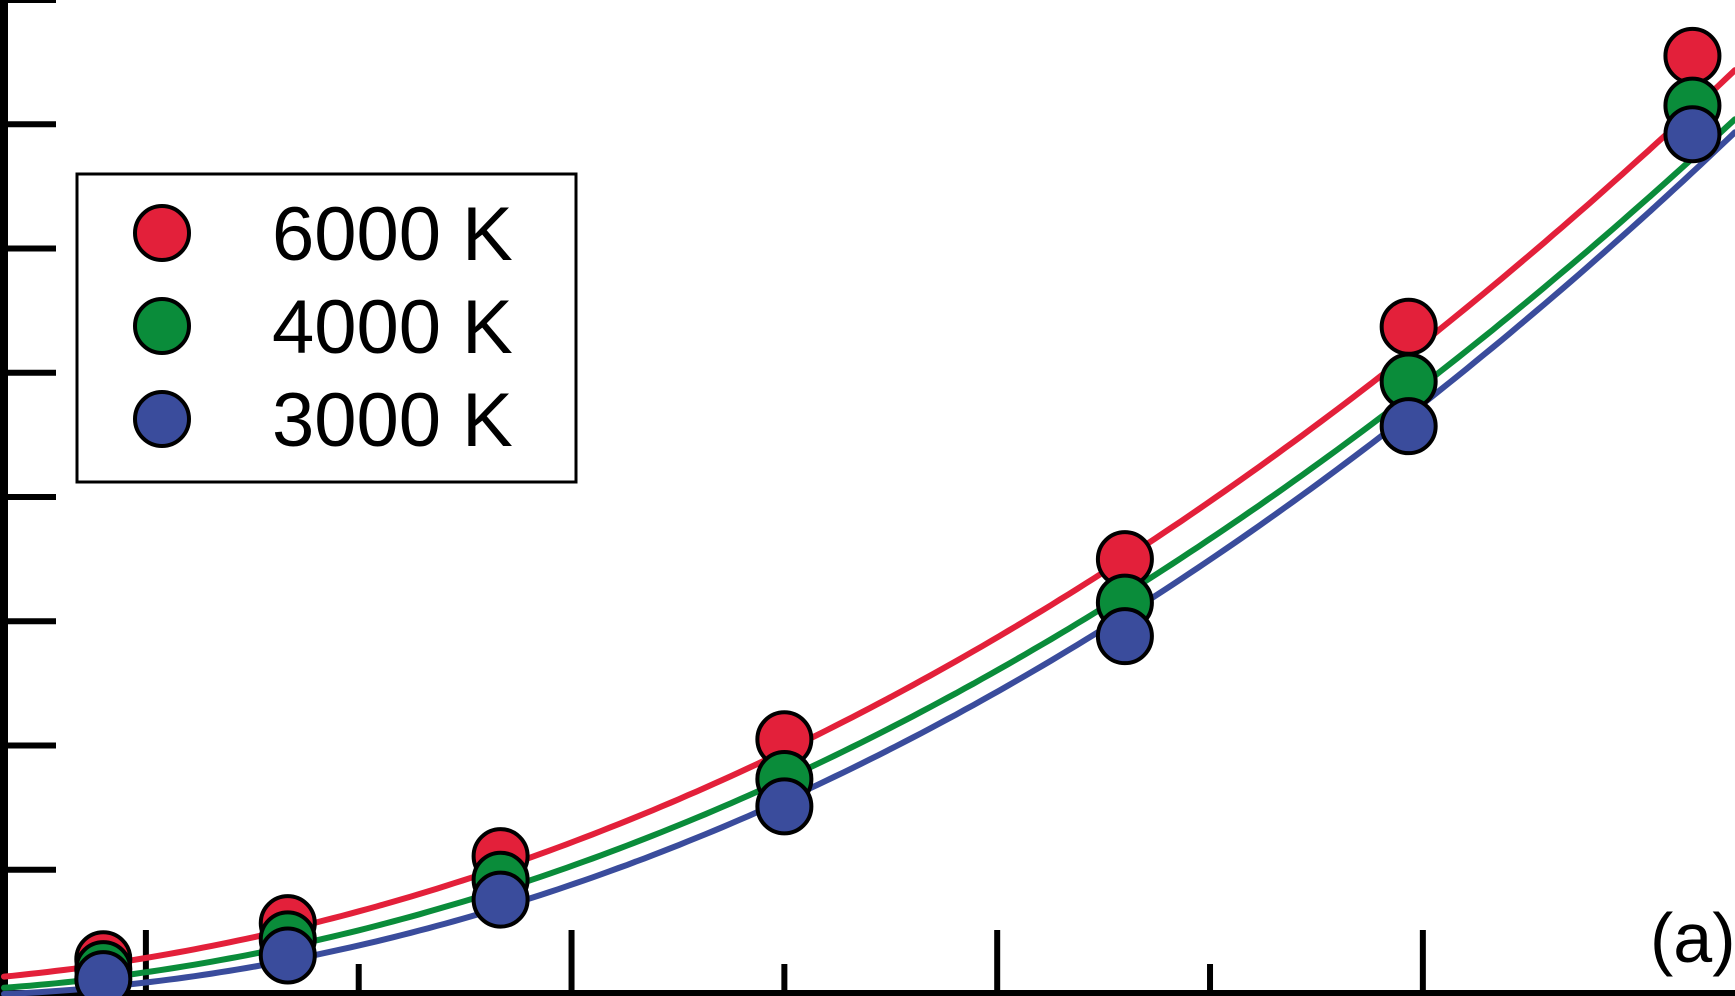  I want to click on legend-label-1: 4000 K, so click(392, 327).